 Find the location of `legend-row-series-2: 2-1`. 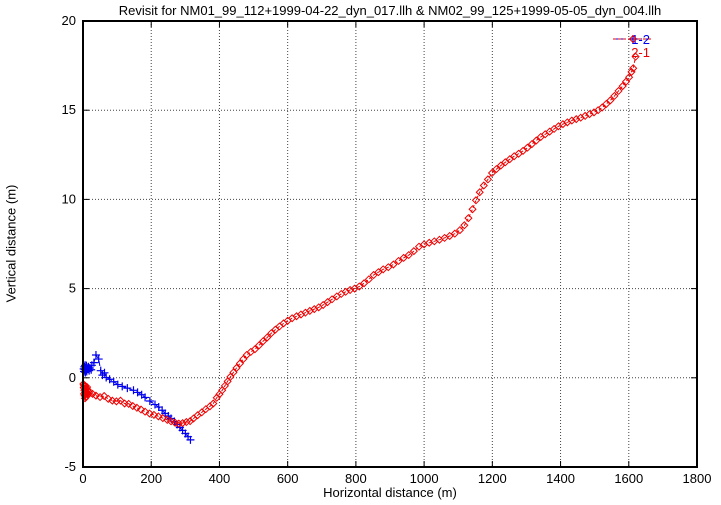

legend-row-series-2: 2-1 is located at coordinates (655, 47).